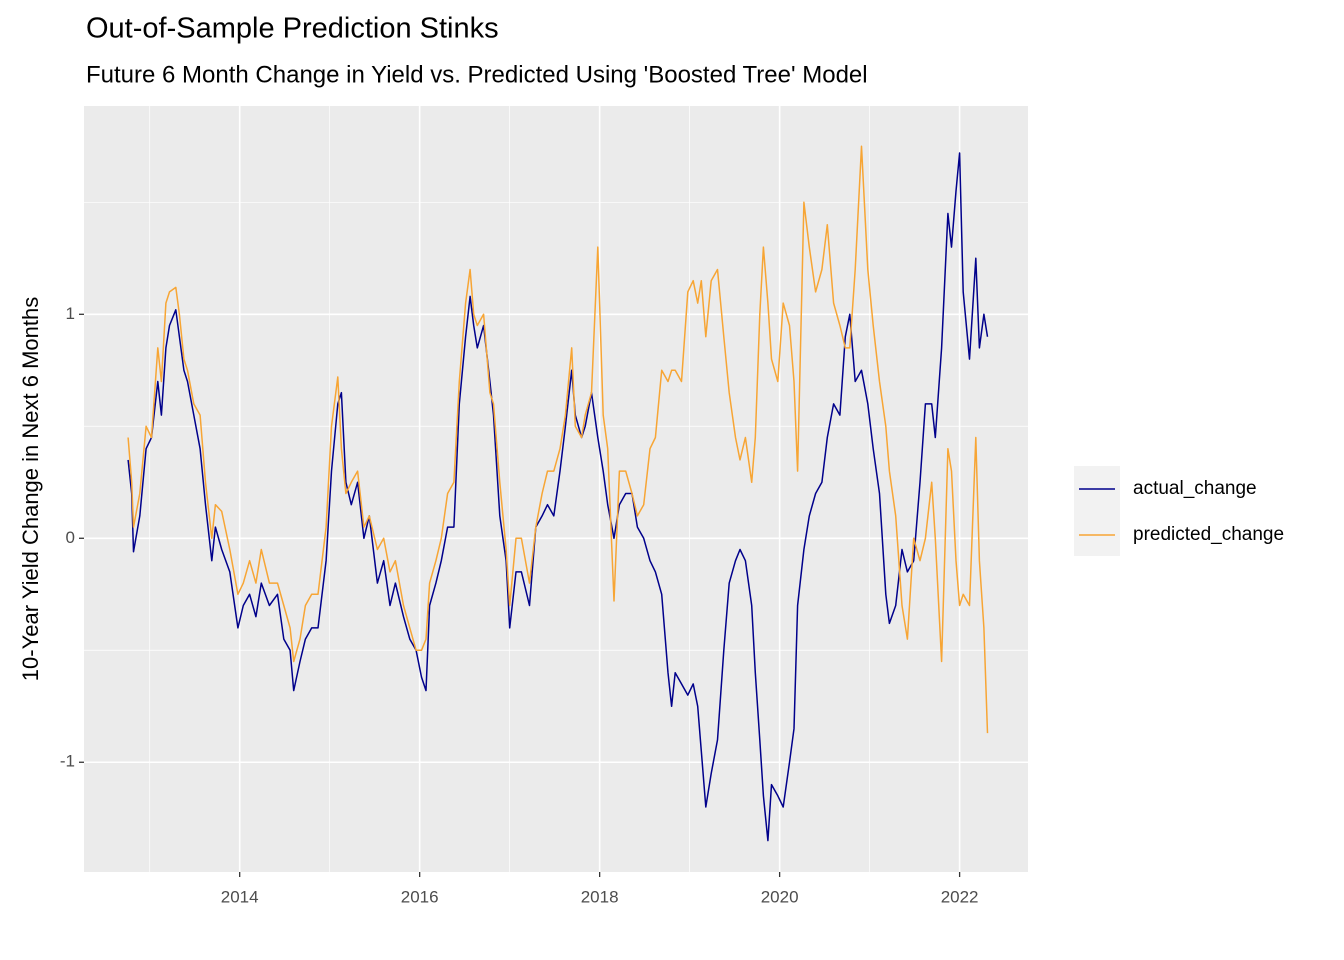 This screenshot has width=1344, height=960. What do you see at coordinates (292, 29) in the screenshot?
I see `chart-title: Out-of-Sample Prediction Stinks` at bounding box center [292, 29].